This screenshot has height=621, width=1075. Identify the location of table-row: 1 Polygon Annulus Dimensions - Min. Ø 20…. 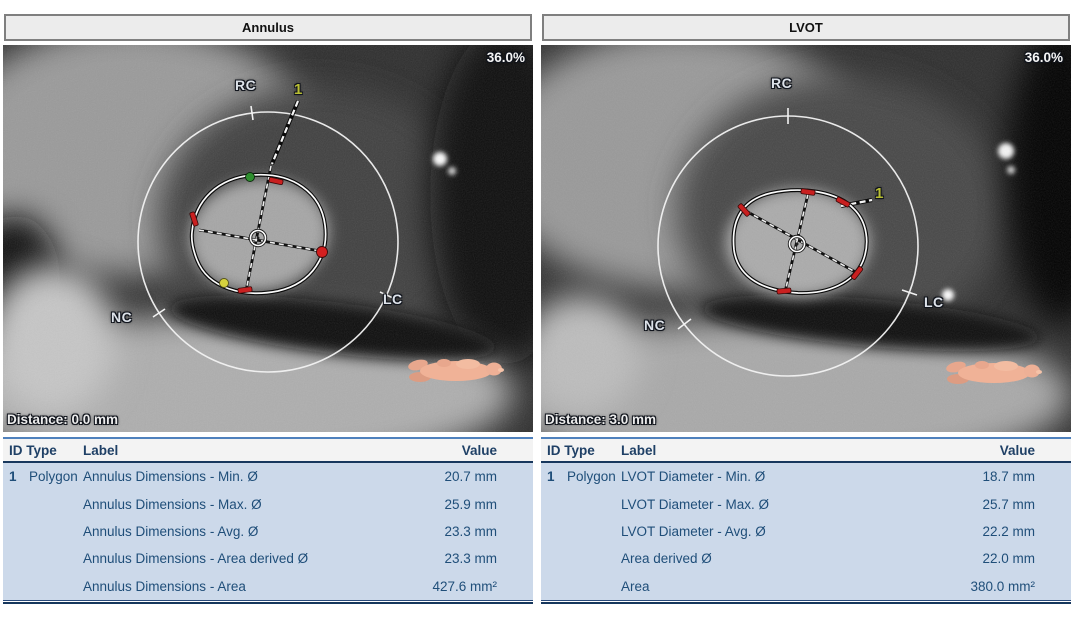
(253, 477).